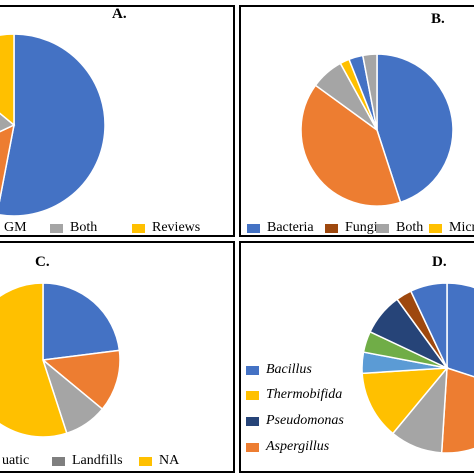 This screenshot has width=474, height=474. What do you see at coordinates (169, 460) in the screenshot?
I see `legend-label-na: NA` at bounding box center [169, 460].